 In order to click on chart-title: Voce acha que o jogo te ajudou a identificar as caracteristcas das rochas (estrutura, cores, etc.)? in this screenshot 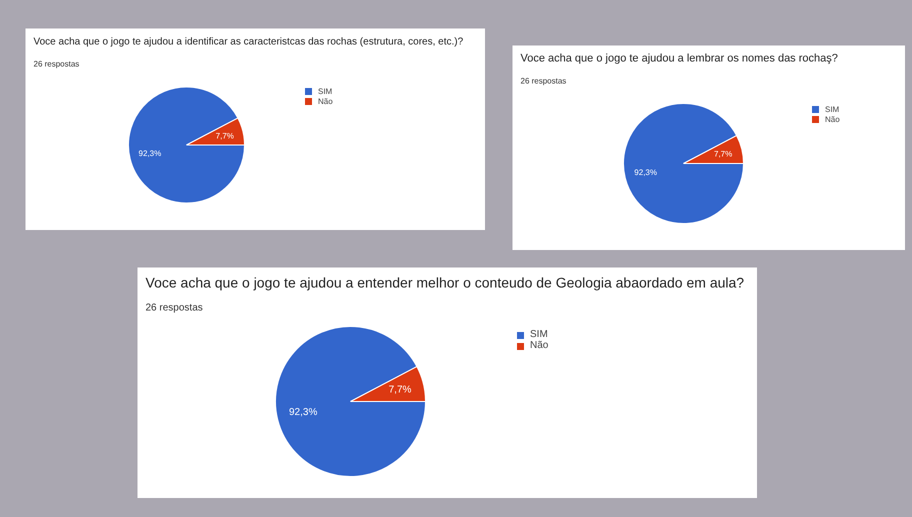, I will do `click(249, 42)`.